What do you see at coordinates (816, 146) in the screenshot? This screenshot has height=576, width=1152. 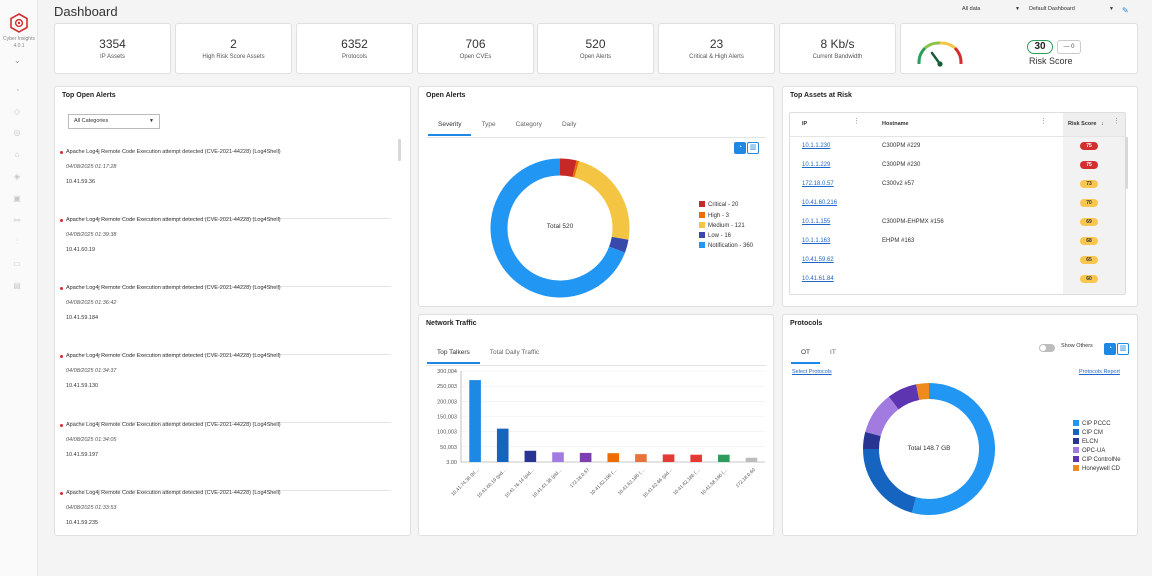 I see `asset-ip-link: 10.1.1.230` at bounding box center [816, 146].